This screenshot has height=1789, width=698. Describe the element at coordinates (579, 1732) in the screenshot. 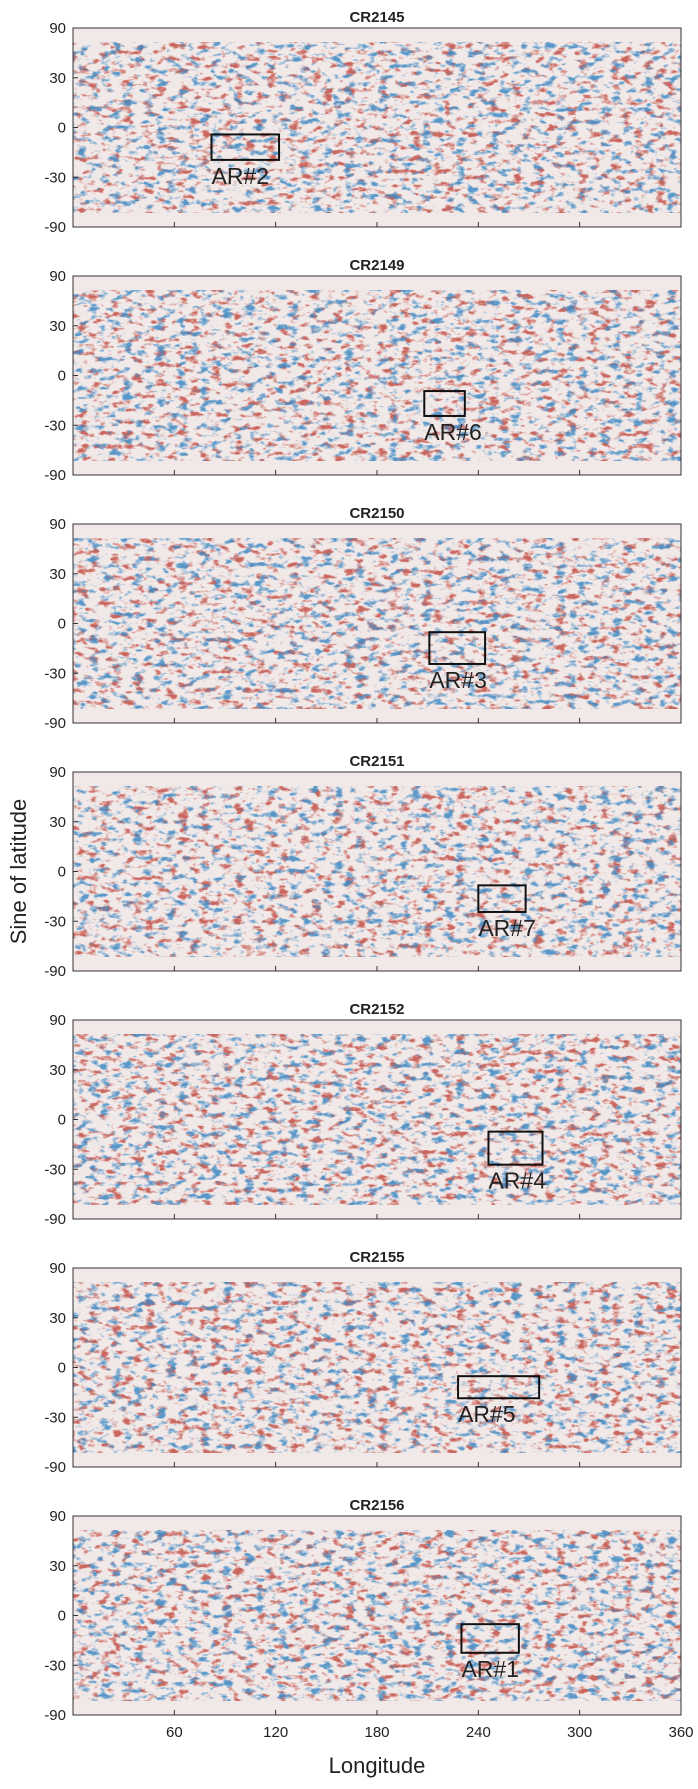

I see `x-tick-label: 300` at that location.